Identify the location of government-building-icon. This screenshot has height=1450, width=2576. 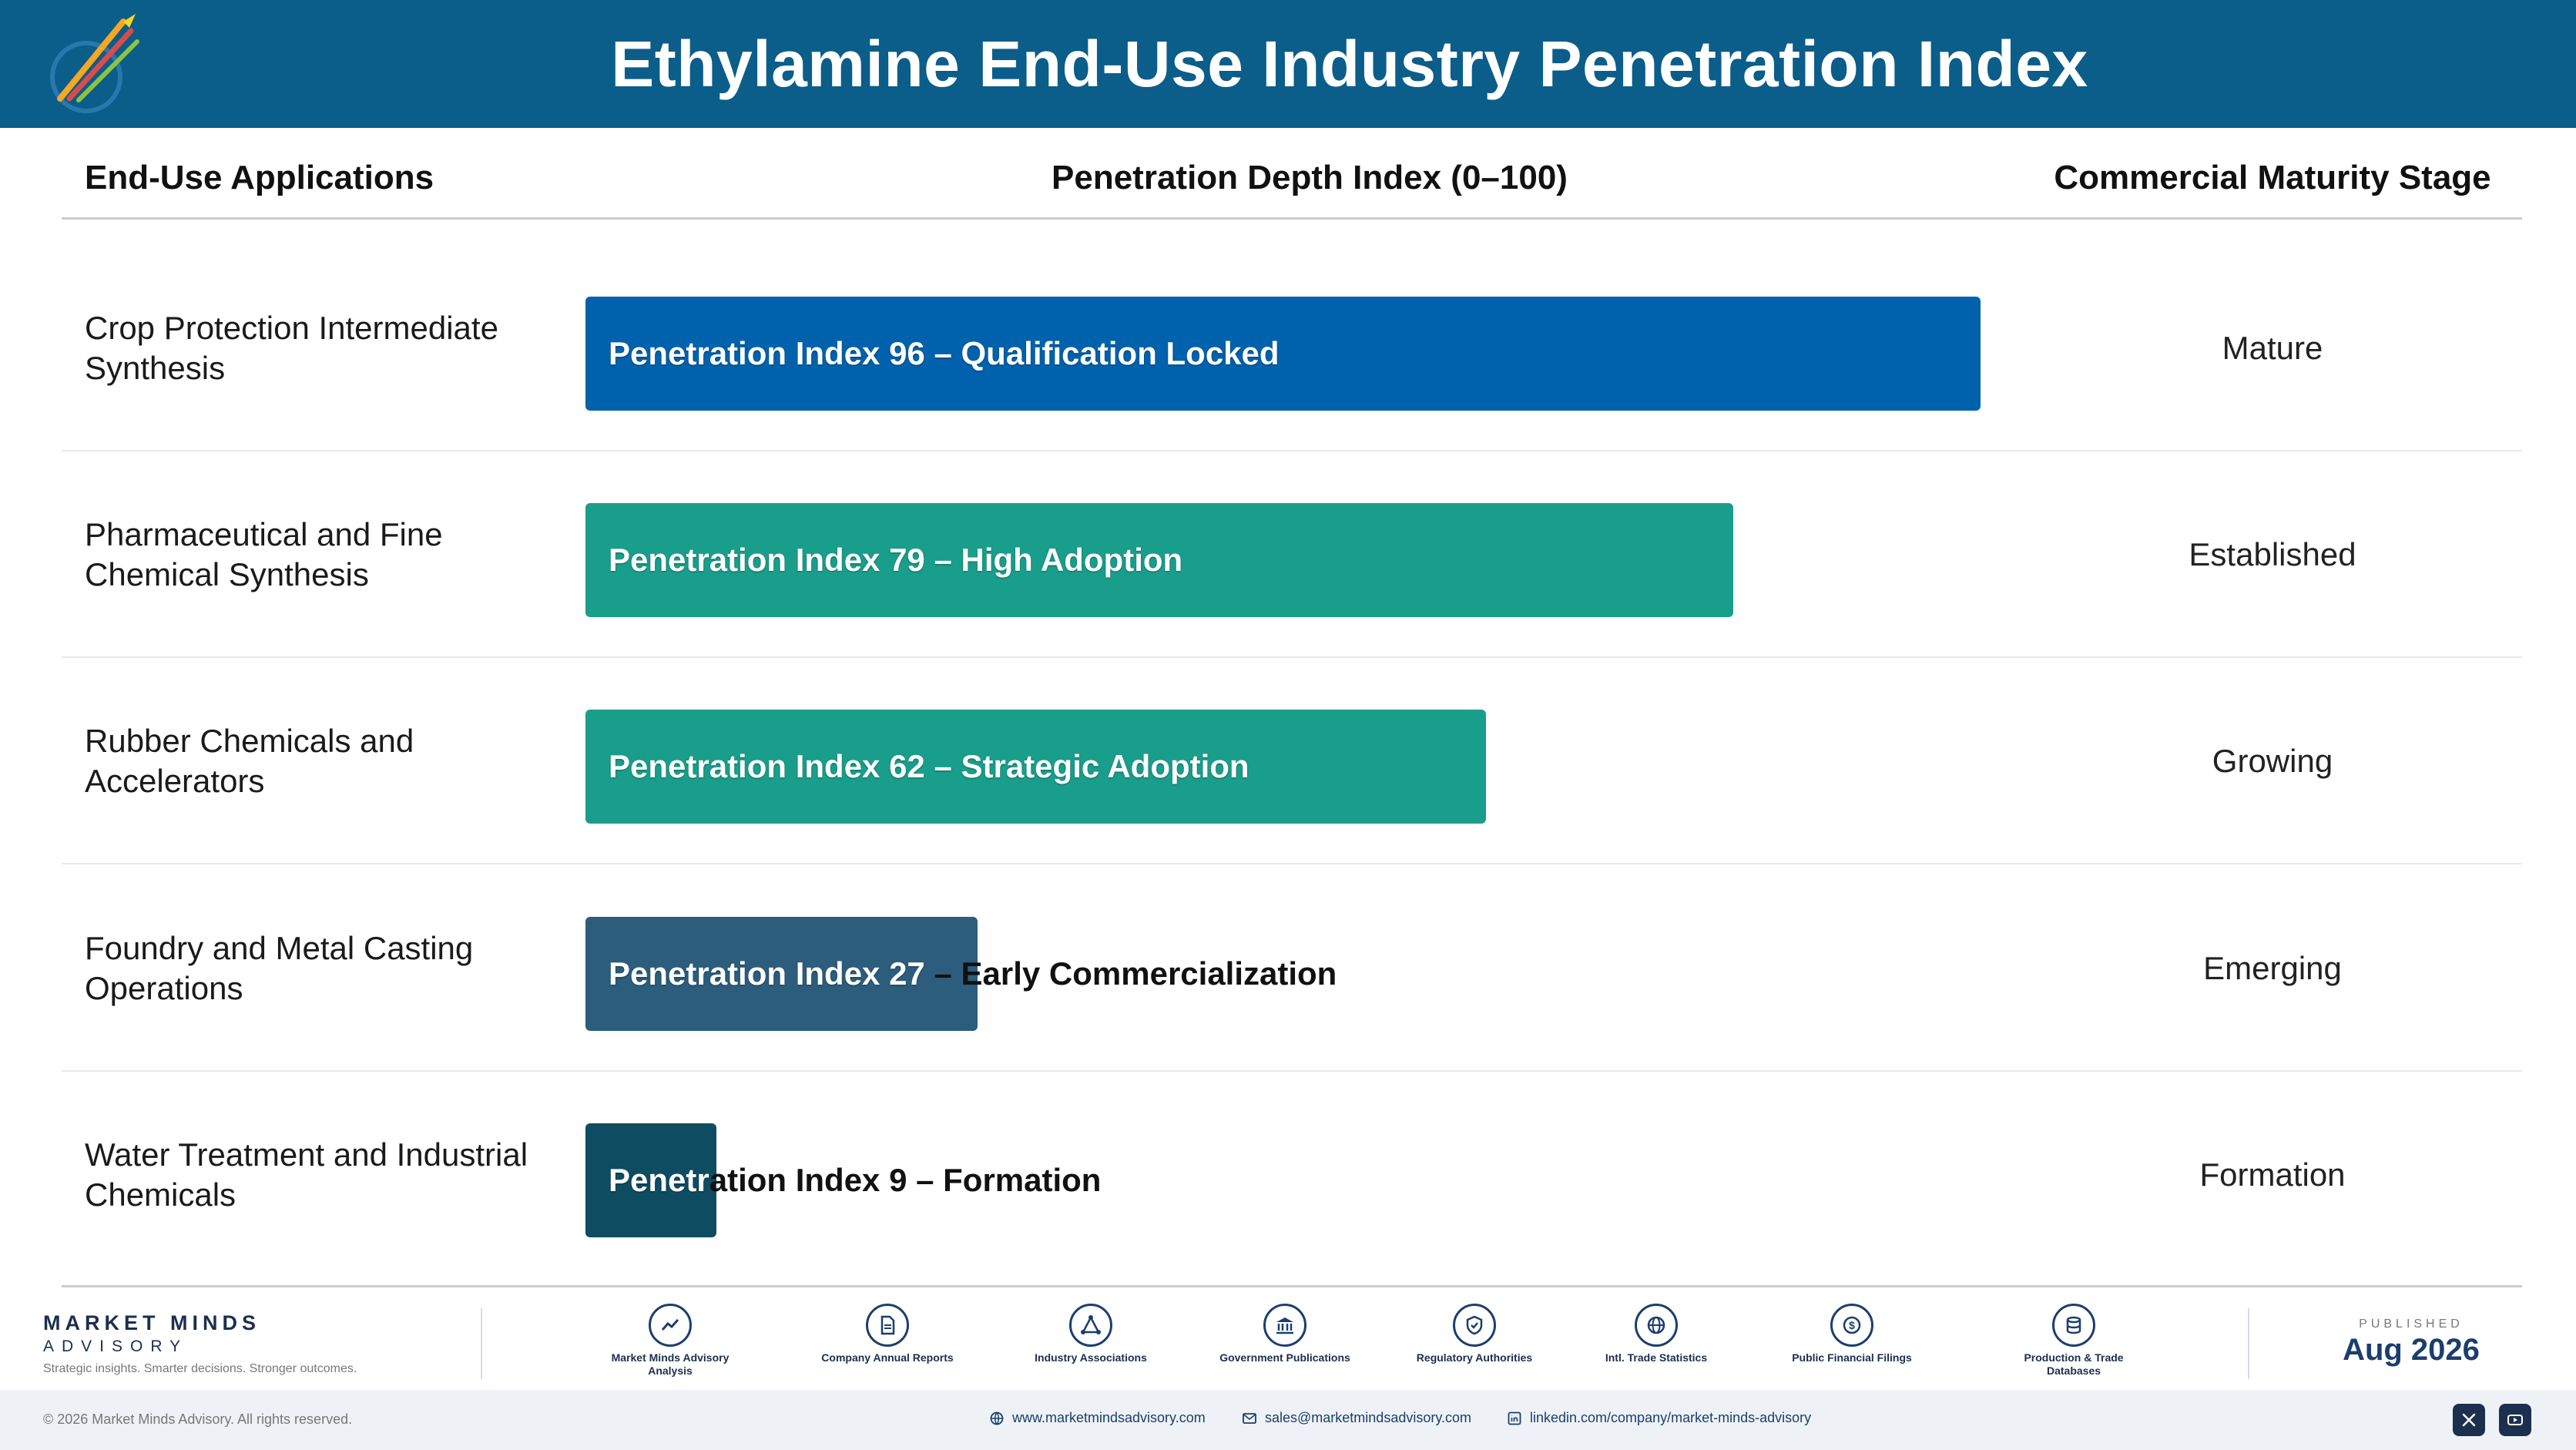
(1284, 1325).